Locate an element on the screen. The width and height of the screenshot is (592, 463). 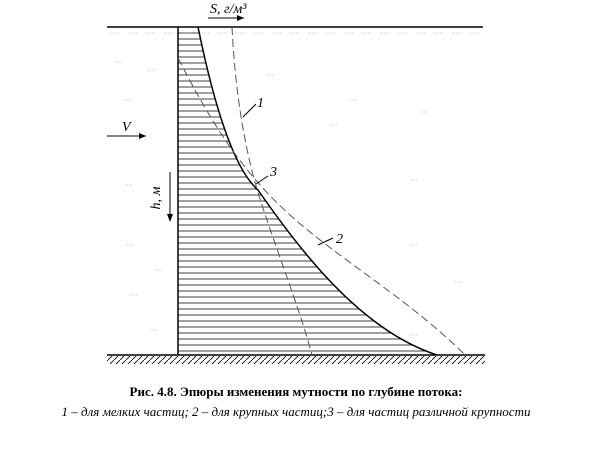
axis-label: S, г/м³ is located at coordinates (228, 9).